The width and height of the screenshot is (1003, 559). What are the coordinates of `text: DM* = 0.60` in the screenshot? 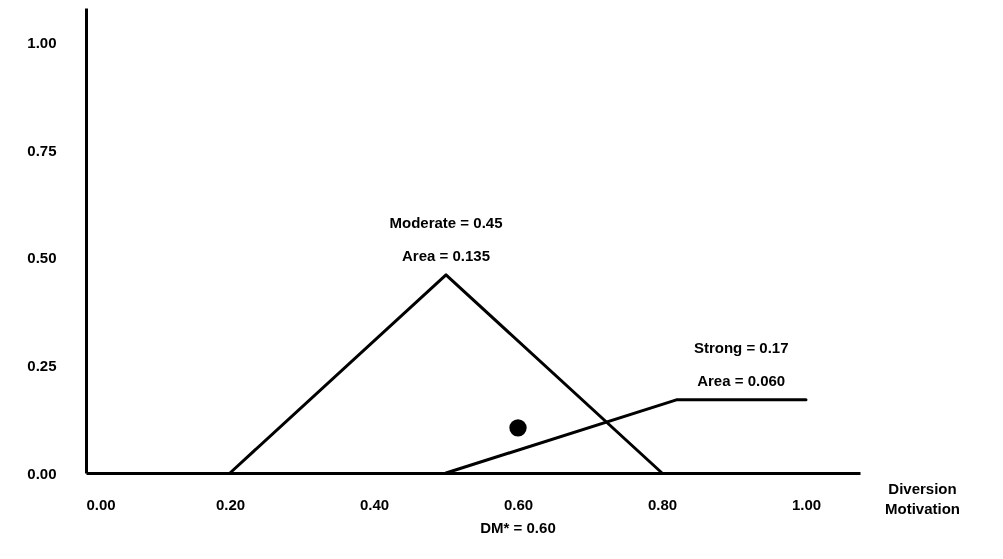 It's located at (518, 527).